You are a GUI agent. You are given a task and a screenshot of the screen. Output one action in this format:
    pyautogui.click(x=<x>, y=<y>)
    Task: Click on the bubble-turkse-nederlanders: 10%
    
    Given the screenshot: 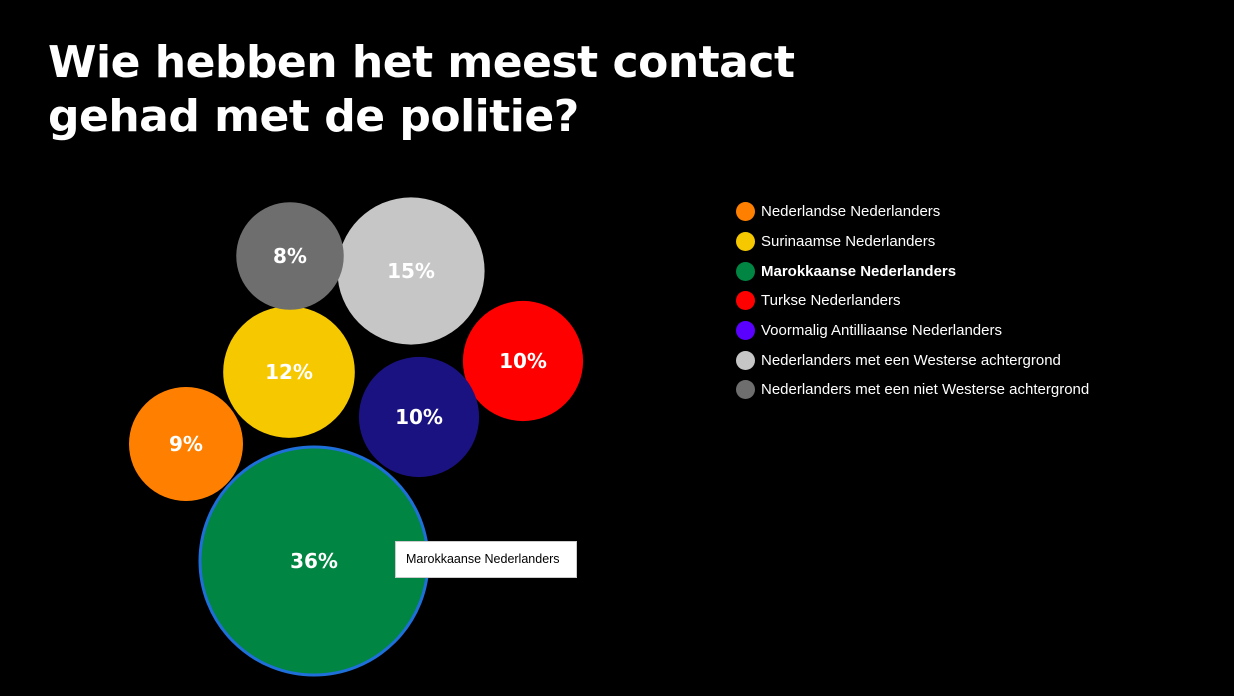 What is the action you would take?
    pyautogui.click(x=523, y=361)
    